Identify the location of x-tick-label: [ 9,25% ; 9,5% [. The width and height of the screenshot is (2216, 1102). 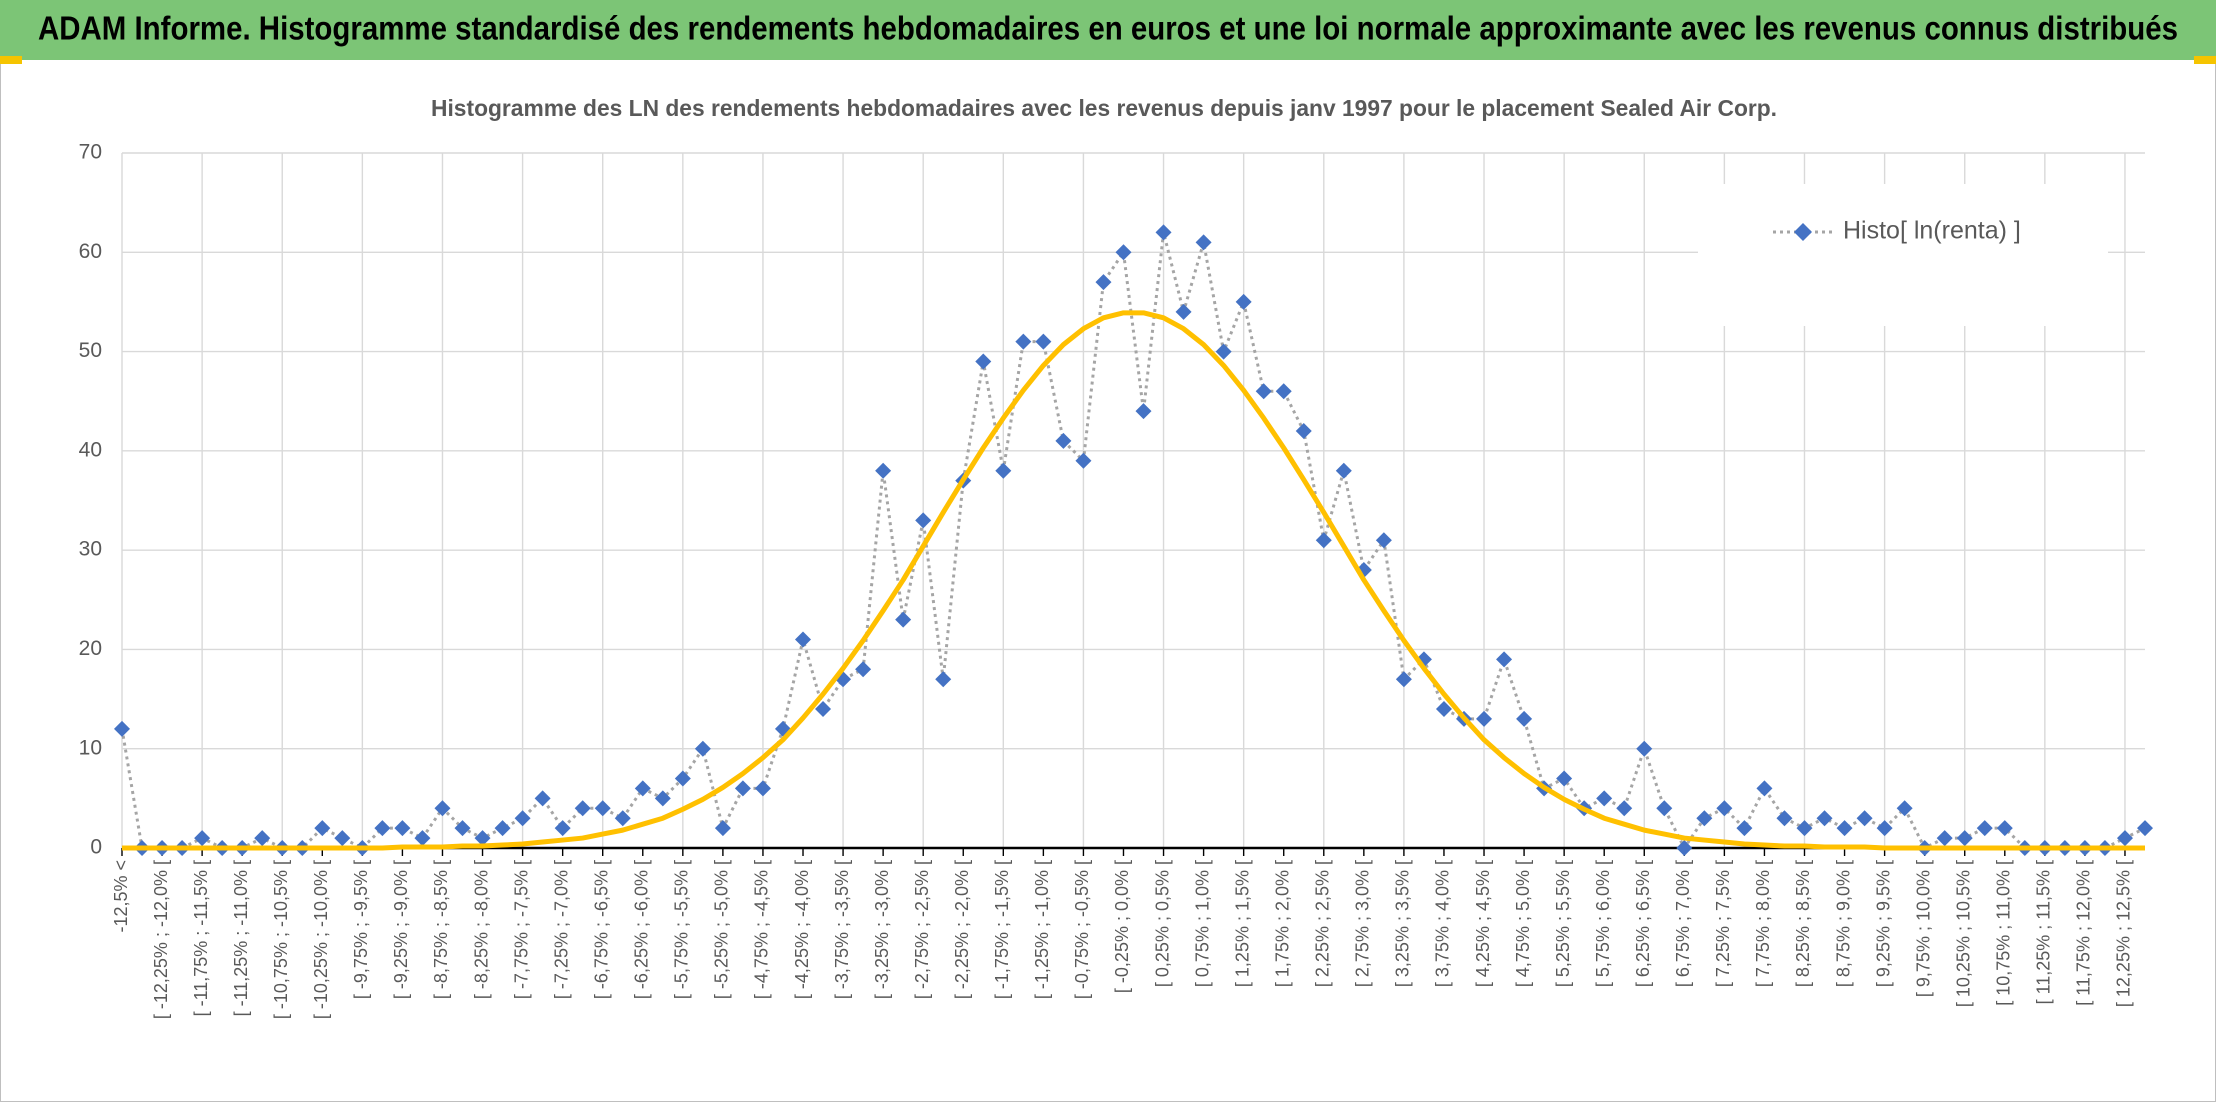
(1883, 923).